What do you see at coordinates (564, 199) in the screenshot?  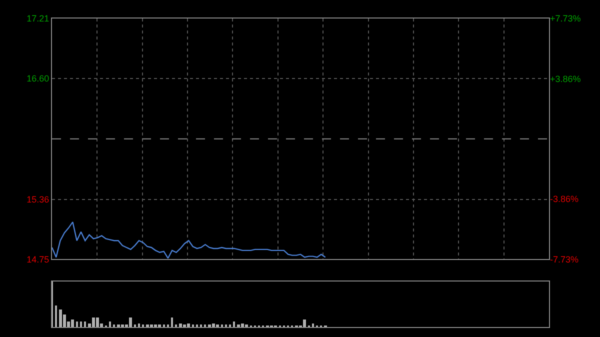 I see `y2-tick-label: -3.86%` at bounding box center [564, 199].